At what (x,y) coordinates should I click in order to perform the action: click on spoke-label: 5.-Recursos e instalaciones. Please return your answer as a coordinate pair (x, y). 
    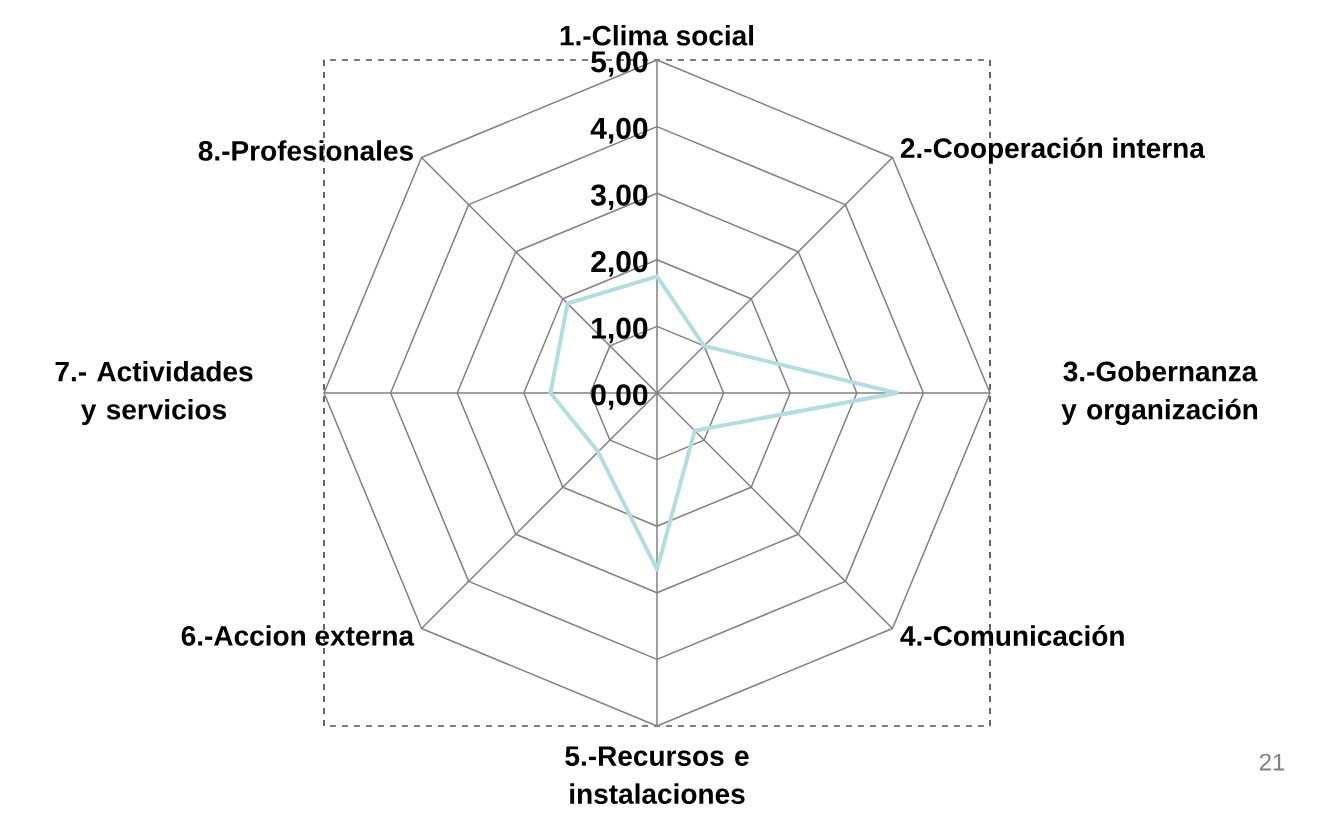
    Looking at the image, I should click on (657, 775).